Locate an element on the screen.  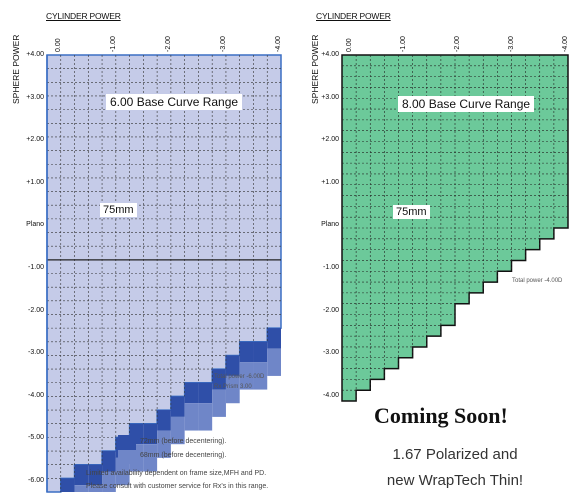
left-sph-tick-label: +3.00 is located at coordinates (35, 97).